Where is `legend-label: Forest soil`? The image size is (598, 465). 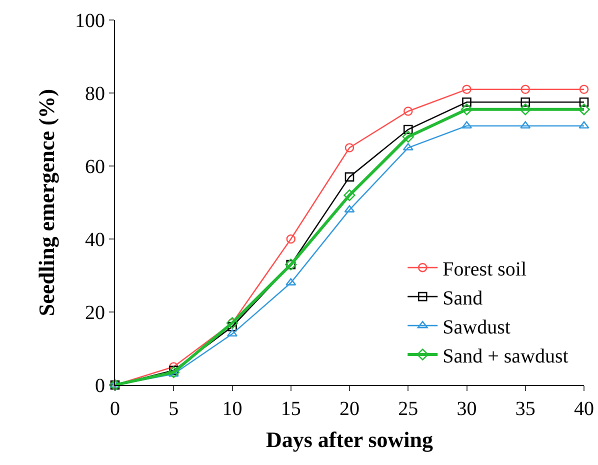 legend-label: Forest soil is located at coordinates (484, 269).